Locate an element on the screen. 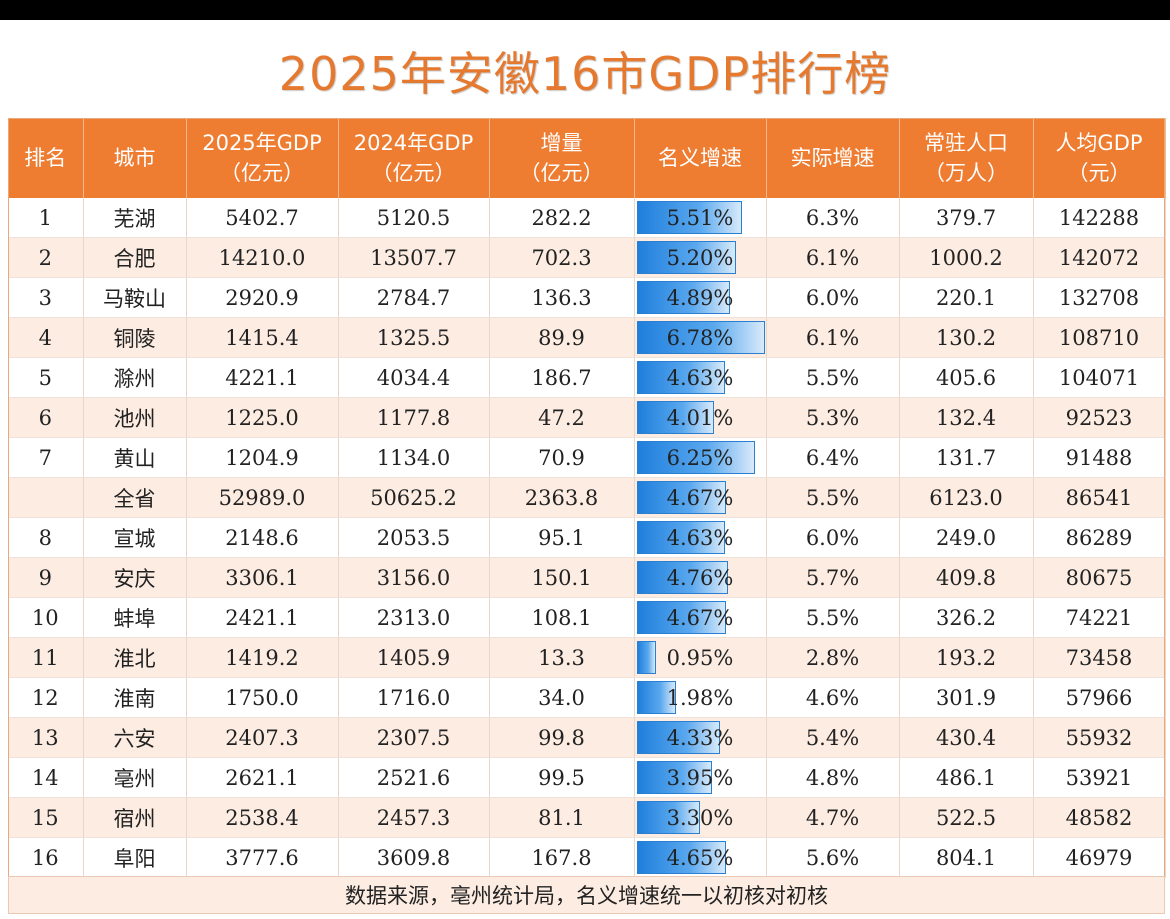 The height and width of the screenshot is (919, 1170). cell-nominal-growth: 4.33% is located at coordinates (700, 737).